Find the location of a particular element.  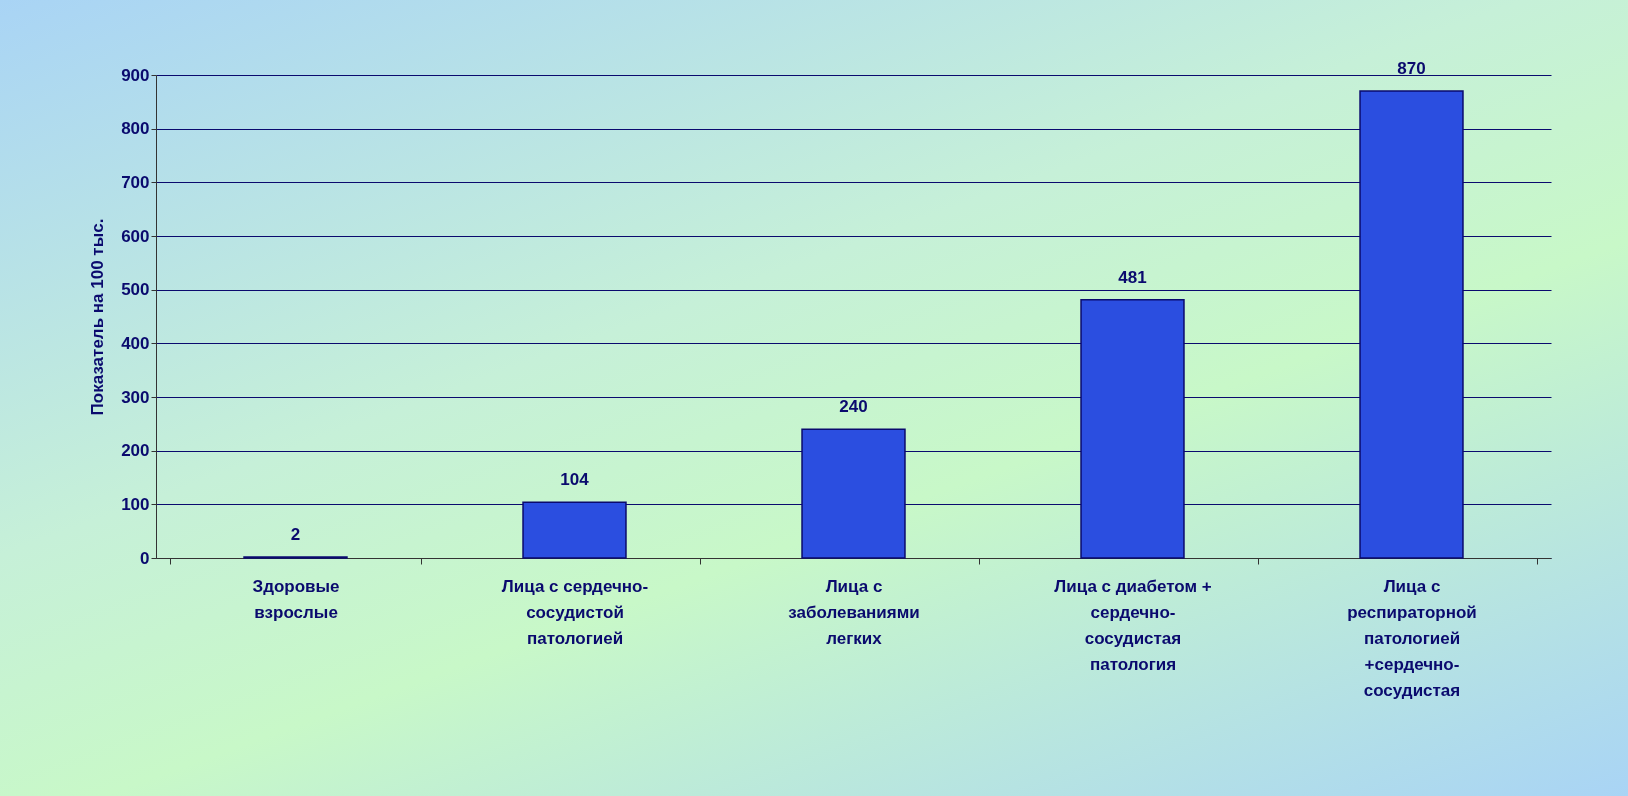

x-tick-label: Лица с заболеваниями легких is located at coordinates (854, 612).